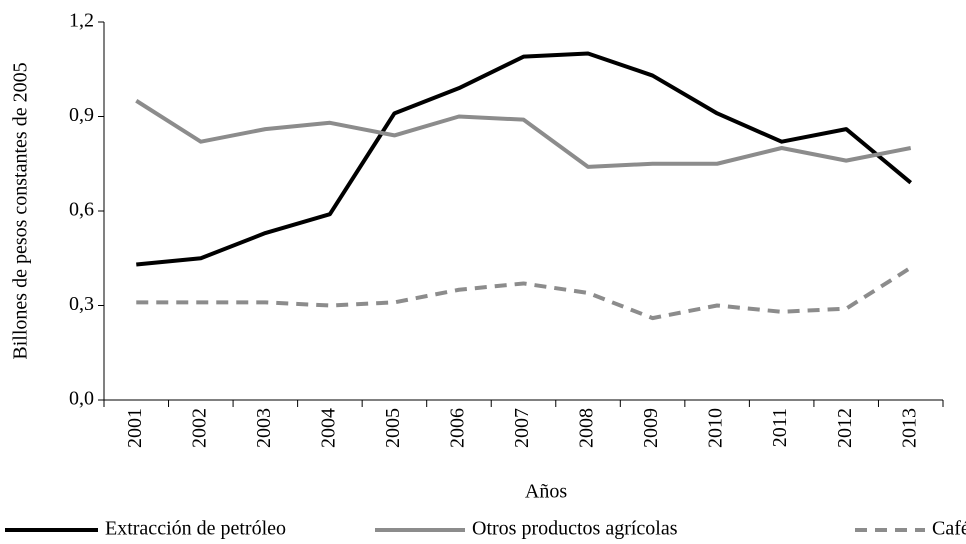 This screenshot has width=966, height=544. What do you see at coordinates (458, 428) in the screenshot?
I see `x-tick-label: 2006` at bounding box center [458, 428].